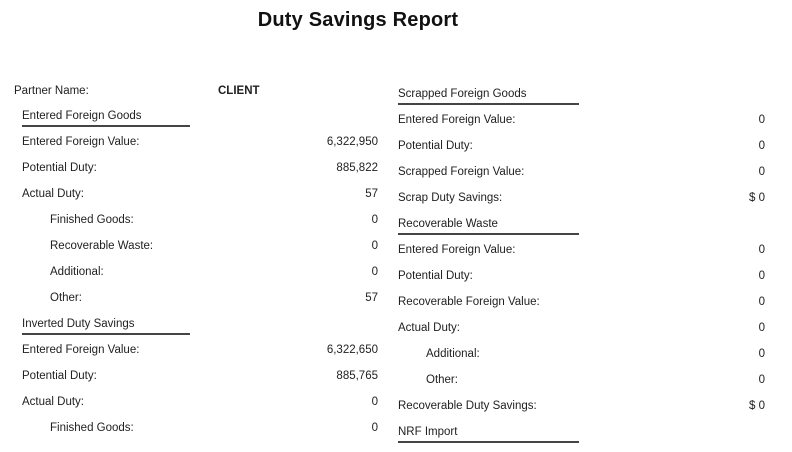 The image size is (792, 452). Describe the element at coordinates (352, 142) in the screenshot. I see `row-value: 6,322,950` at that location.